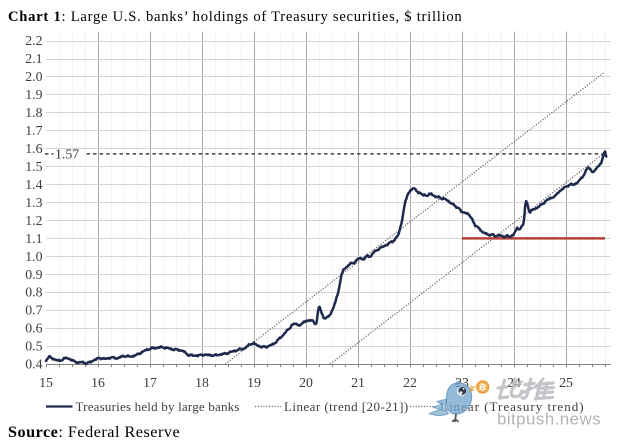 The width and height of the screenshot is (624, 447). What do you see at coordinates (482, 387) in the screenshot?
I see `svg-text: B` at bounding box center [482, 387].